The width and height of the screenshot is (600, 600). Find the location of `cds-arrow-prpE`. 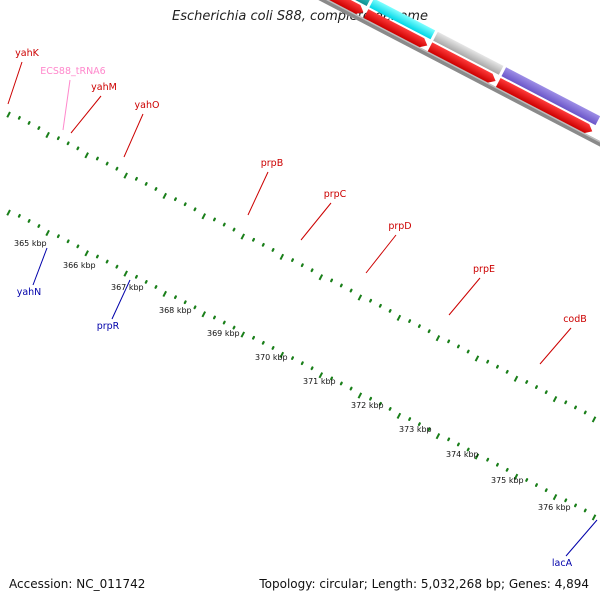

cds-arrow-prpE is located at coordinates (544, 105).